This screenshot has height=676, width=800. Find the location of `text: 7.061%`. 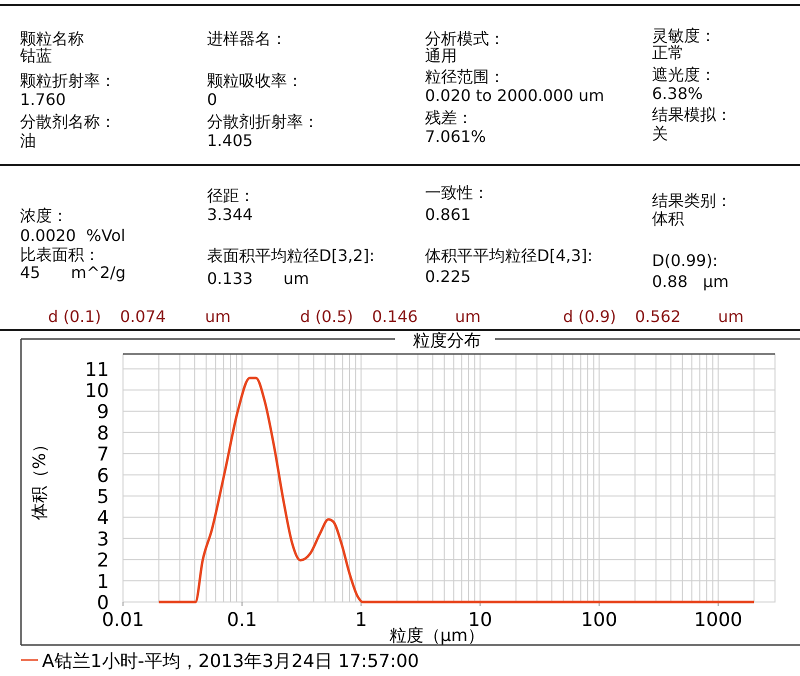

text: 7.061% is located at coordinates (455, 136).